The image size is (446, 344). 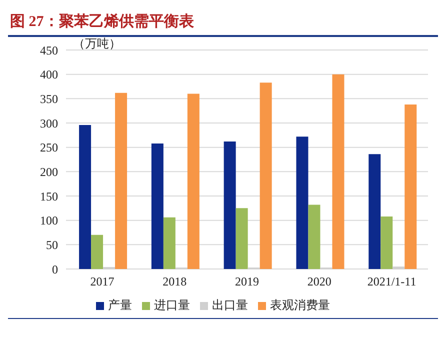 I want to click on y-tick-label: 450, so click(x=49, y=50).